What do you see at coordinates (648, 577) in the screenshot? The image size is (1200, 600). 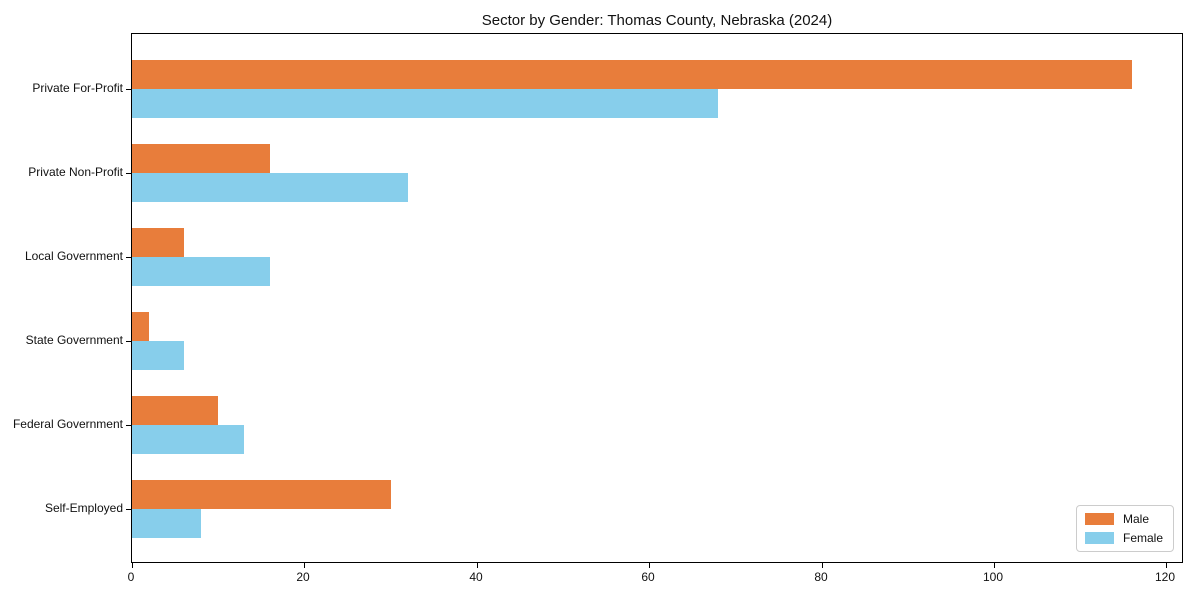 I see `x-tick-label-60: 60` at bounding box center [648, 577].